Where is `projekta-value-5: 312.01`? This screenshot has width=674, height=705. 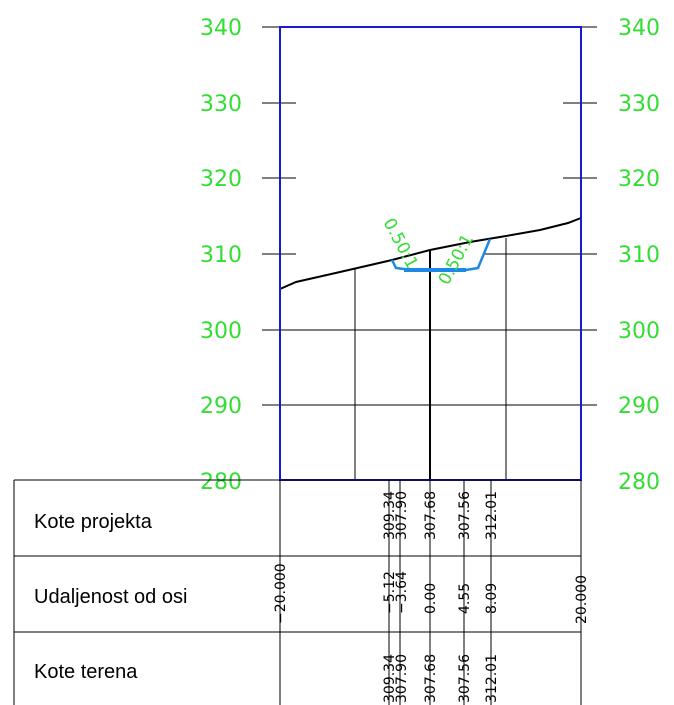 projekta-value-5: 312.01 is located at coordinates (492, 515).